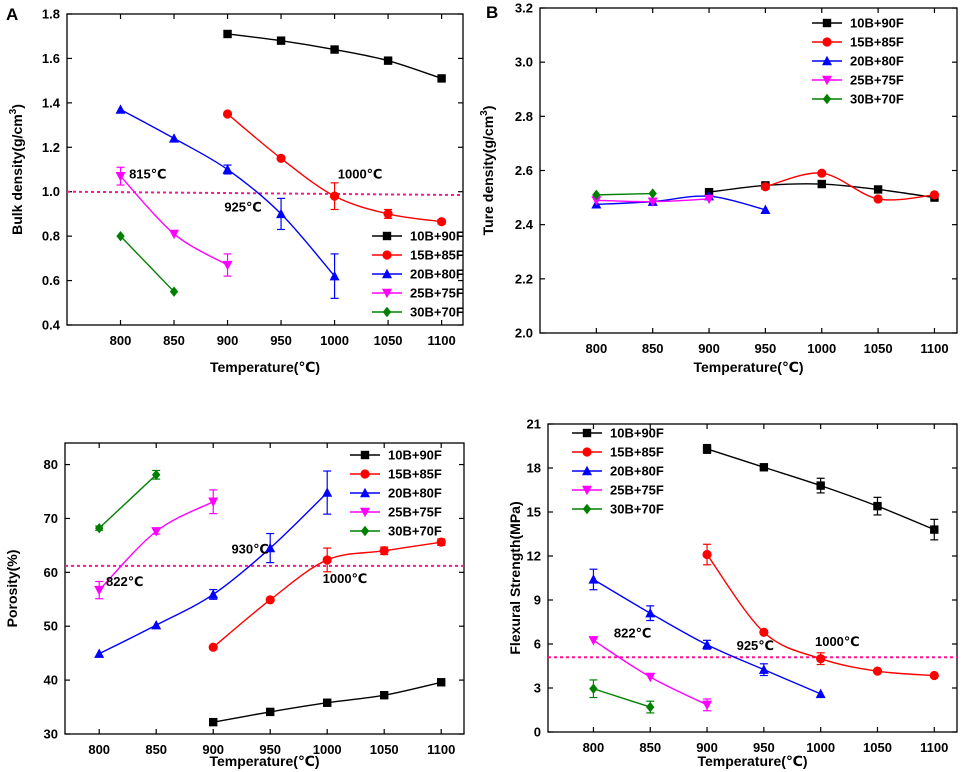  I want to click on x-tick-label: 1000, so click(821, 348).